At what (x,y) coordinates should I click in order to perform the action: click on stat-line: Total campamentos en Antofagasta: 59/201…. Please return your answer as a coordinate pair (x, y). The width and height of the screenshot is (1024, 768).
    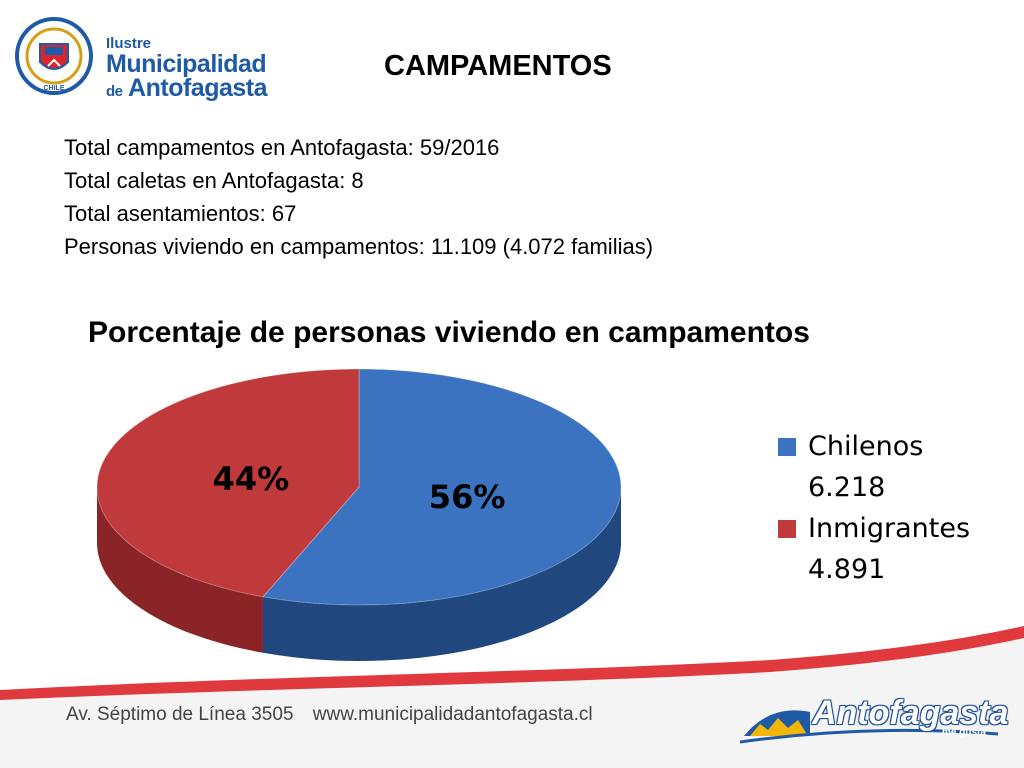
    Looking at the image, I should click on (282, 147).